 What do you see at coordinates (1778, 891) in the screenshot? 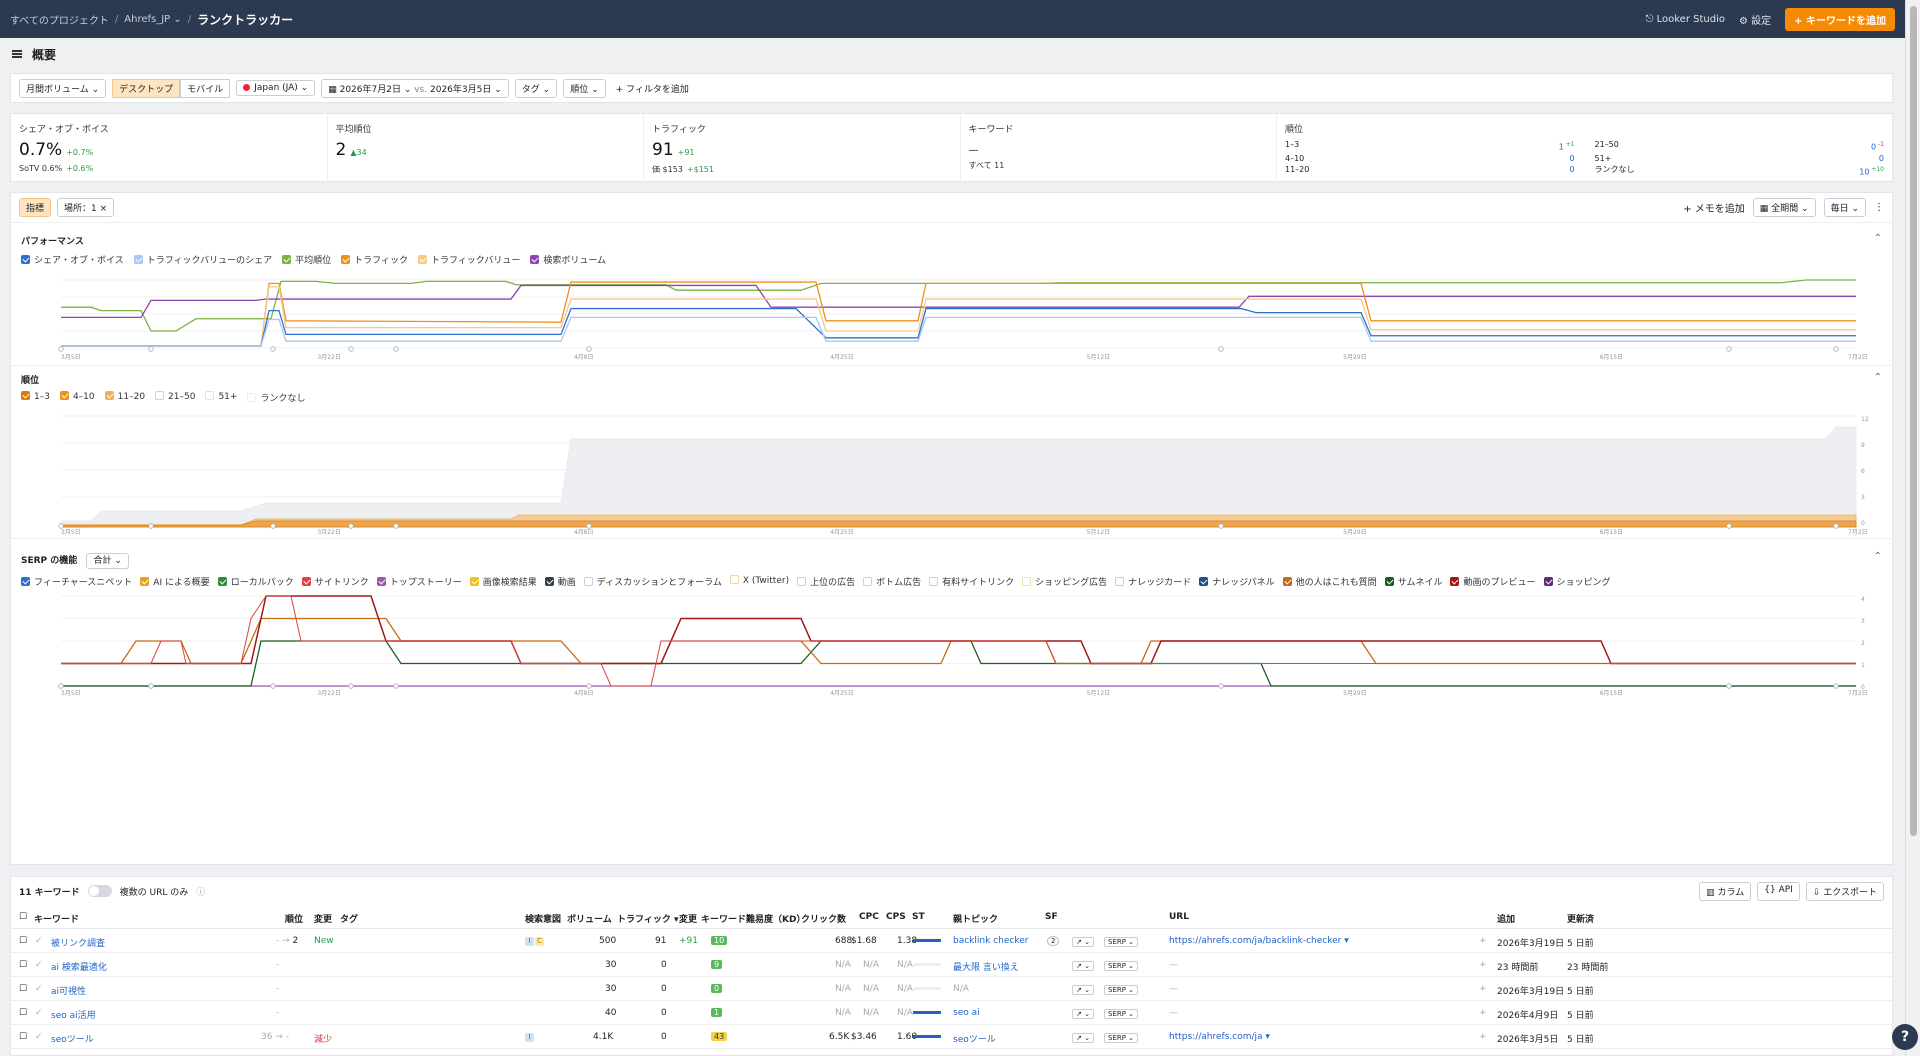
I see `api-button: {} API` at bounding box center [1778, 891].